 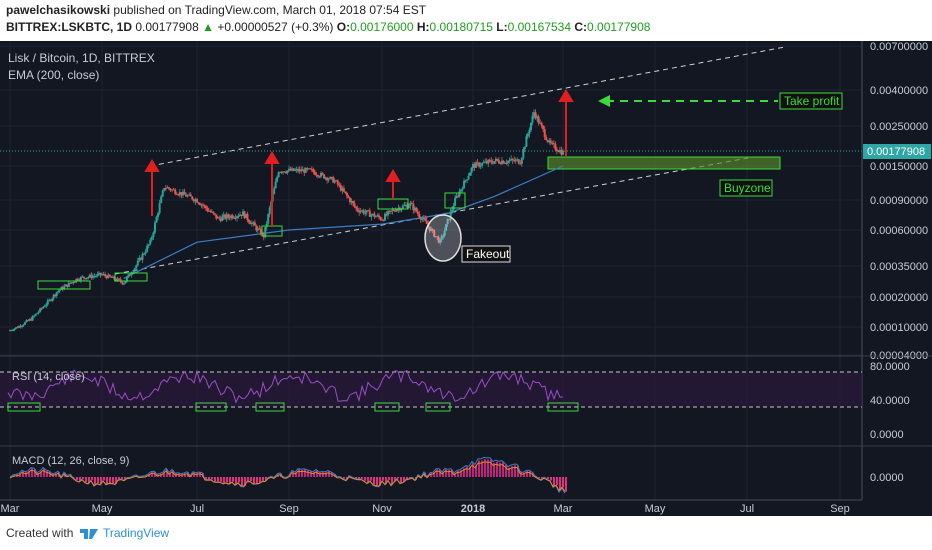 I want to click on red-arrows, so click(x=359, y=157).